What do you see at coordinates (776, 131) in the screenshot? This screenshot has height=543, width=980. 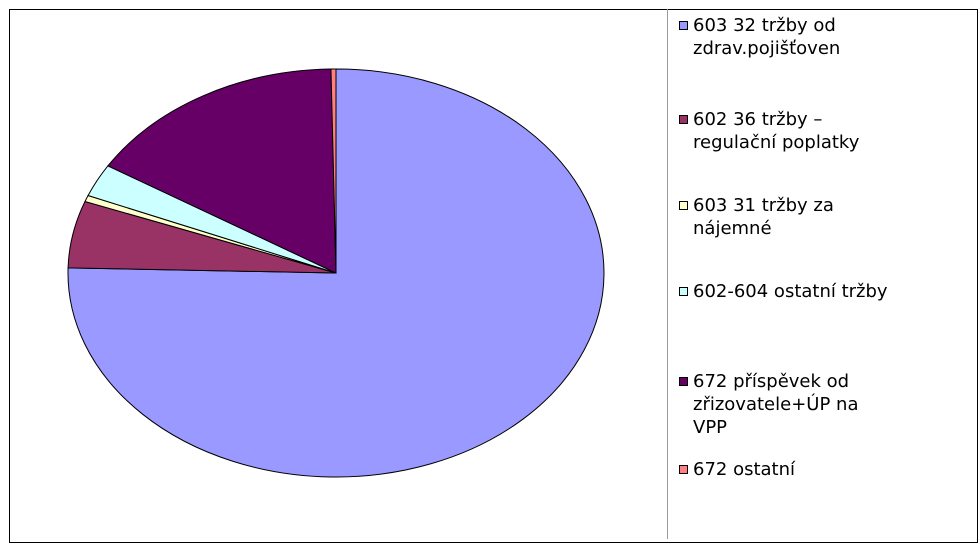 I see `legend-label-1: 602 36 tržby – regulační poplatky` at bounding box center [776, 131].